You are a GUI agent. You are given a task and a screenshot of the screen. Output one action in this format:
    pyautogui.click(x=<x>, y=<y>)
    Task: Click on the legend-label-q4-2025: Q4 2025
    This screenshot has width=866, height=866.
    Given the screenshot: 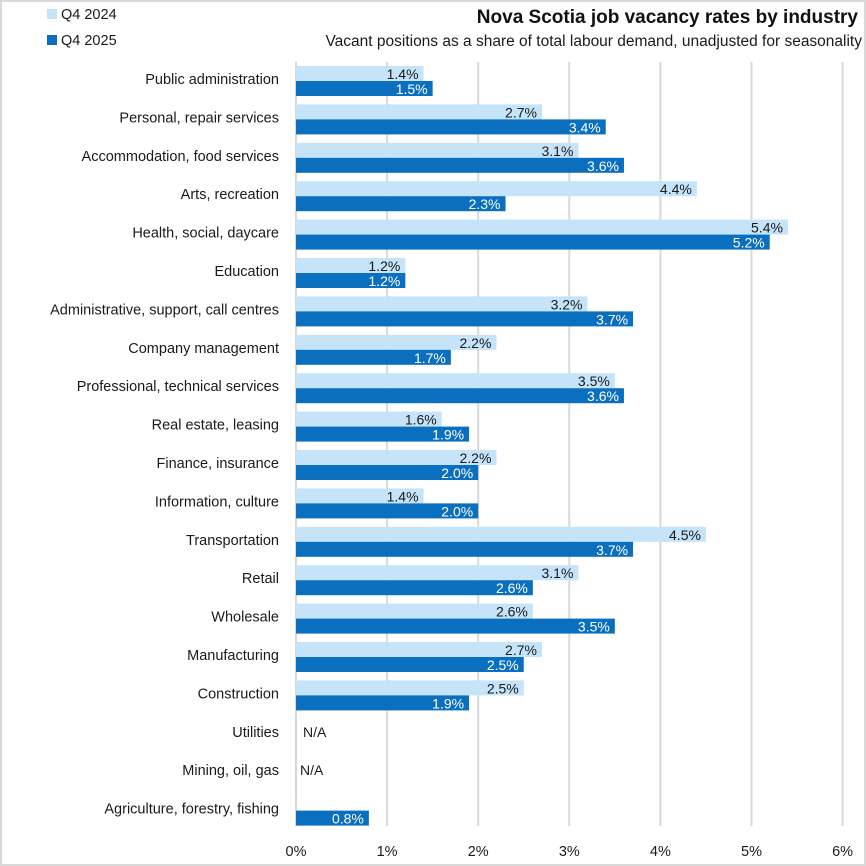 What is the action you would take?
    pyautogui.click(x=89, y=41)
    